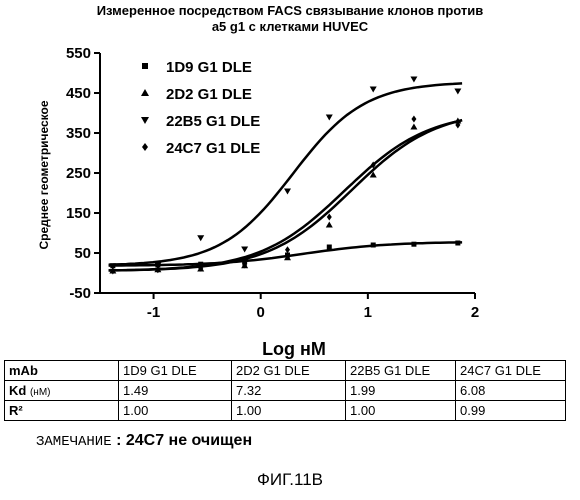  What do you see at coordinates (175, 371) in the screenshot?
I see `table-header-cell: 1D9 G1 DLE` at bounding box center [175, 371].